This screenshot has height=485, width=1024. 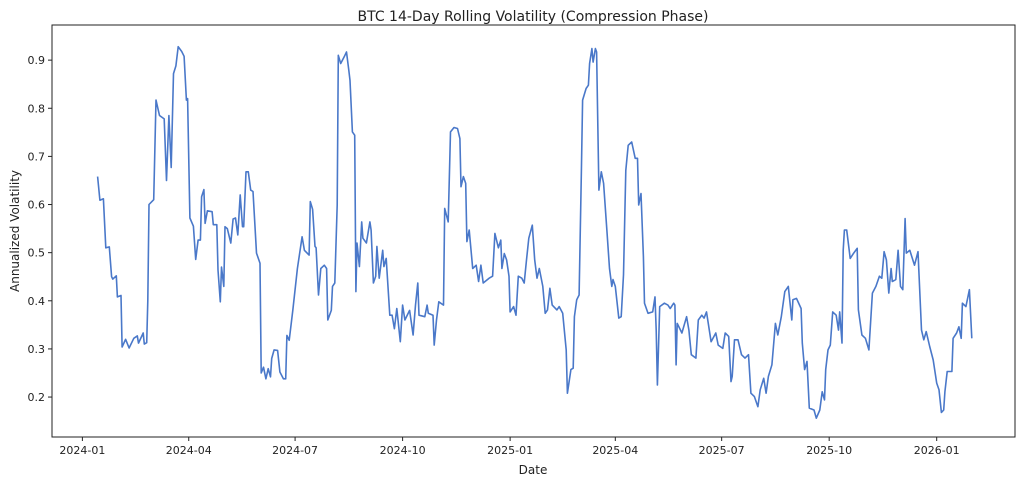 What do you see at coordinates (829, 450) in the screenshot?
I see `x-tick-label: 2025-10` at bounding box center [829, 450].